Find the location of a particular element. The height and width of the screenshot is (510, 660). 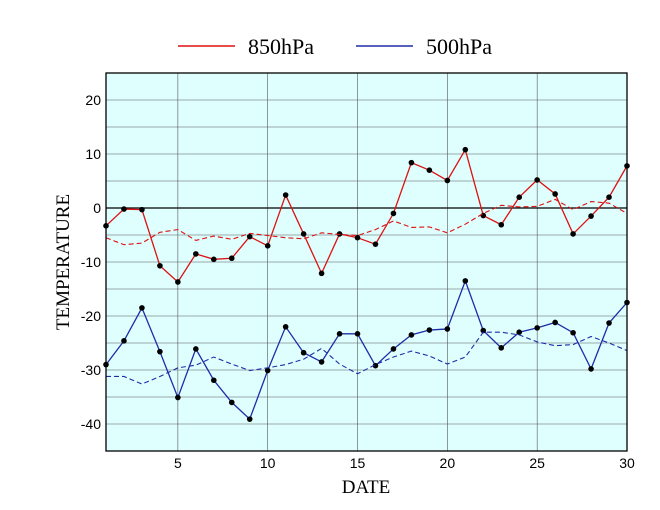

y-tick-label: 0 is located at coordinates (97, 208).